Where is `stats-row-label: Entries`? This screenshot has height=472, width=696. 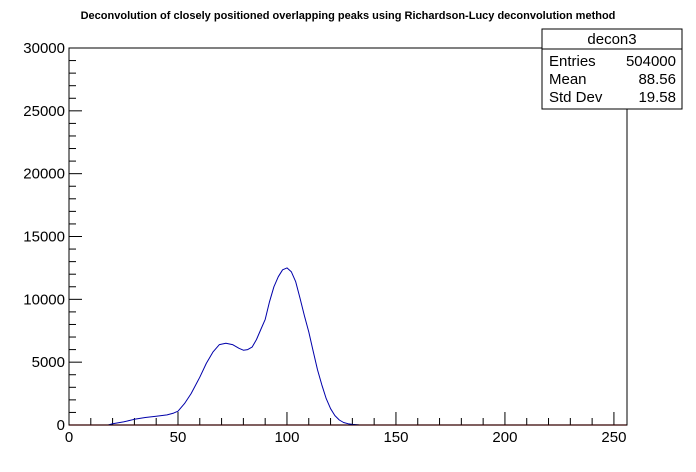
stats-row-label: Entries is located at coordinates (572, 61).